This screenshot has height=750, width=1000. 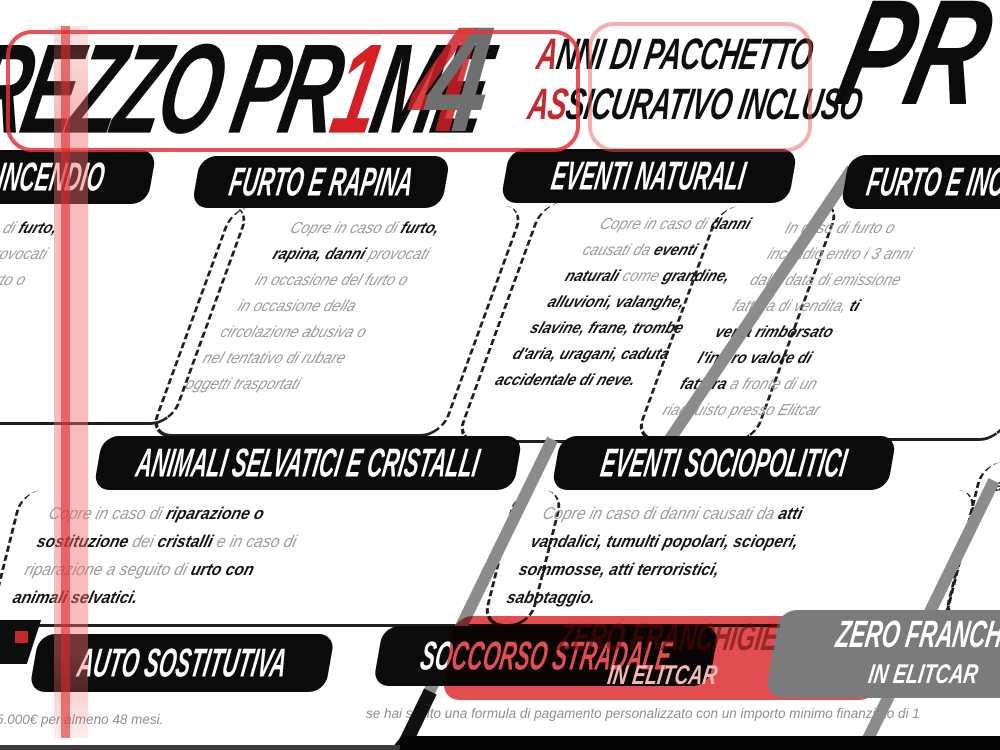 I want to click on subtitle-line-2: ASSICURATIVO INCLUSO, so click(x=695, y=105).